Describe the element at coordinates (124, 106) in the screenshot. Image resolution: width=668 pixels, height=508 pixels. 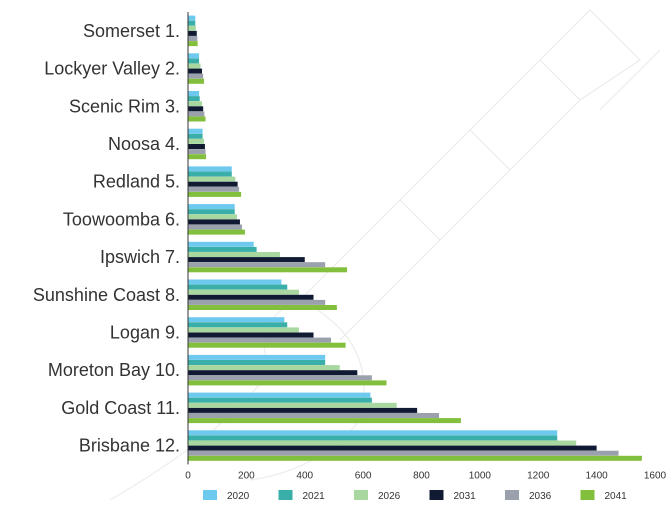
I see `category-label: Scenic Rim 3.` at that location.